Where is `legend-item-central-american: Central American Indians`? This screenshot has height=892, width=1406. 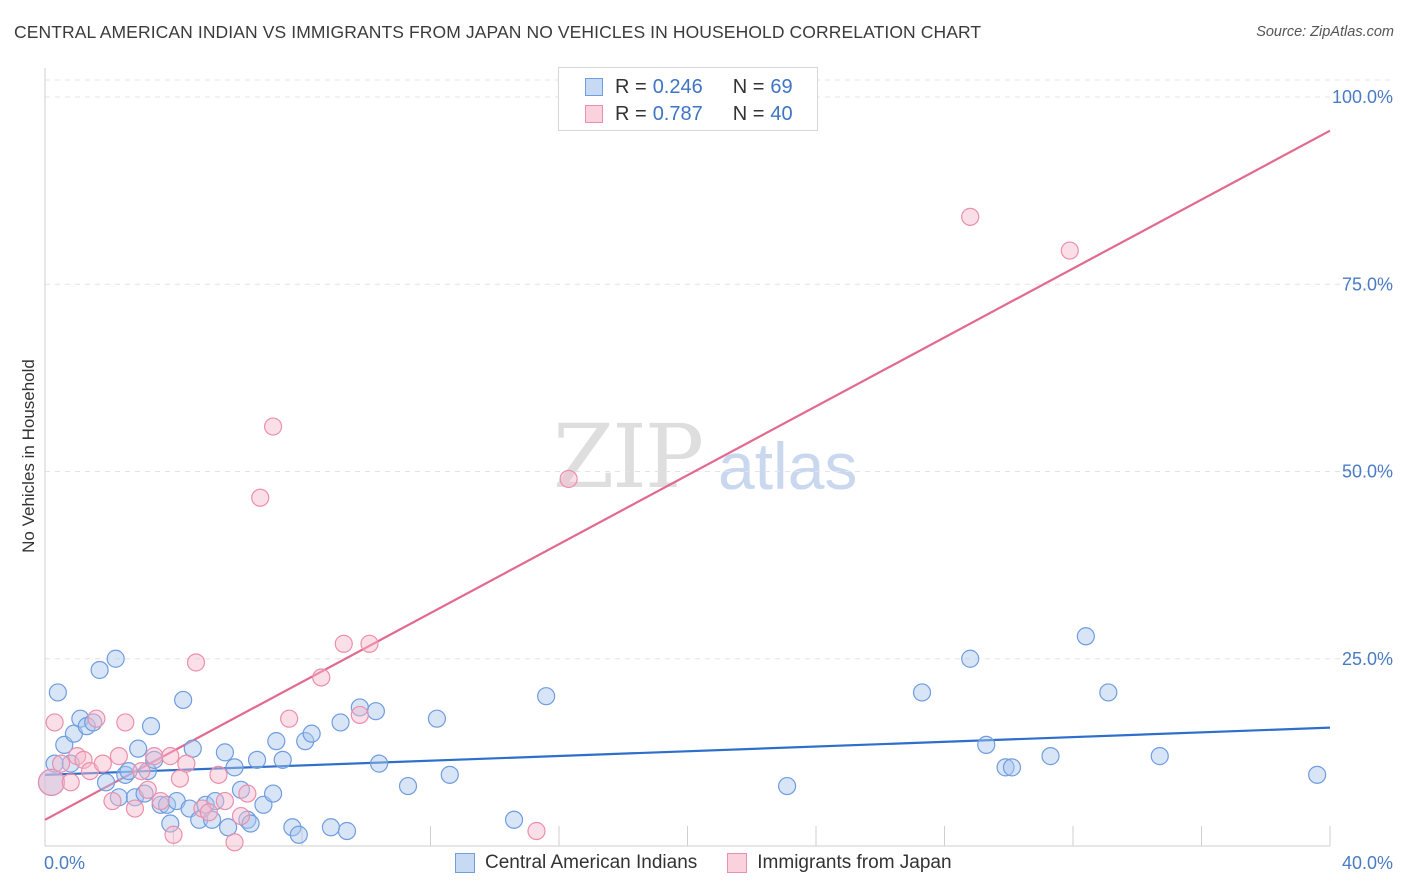
legend-item-central-american: Central American Indians is located at coordinates (576, 863).